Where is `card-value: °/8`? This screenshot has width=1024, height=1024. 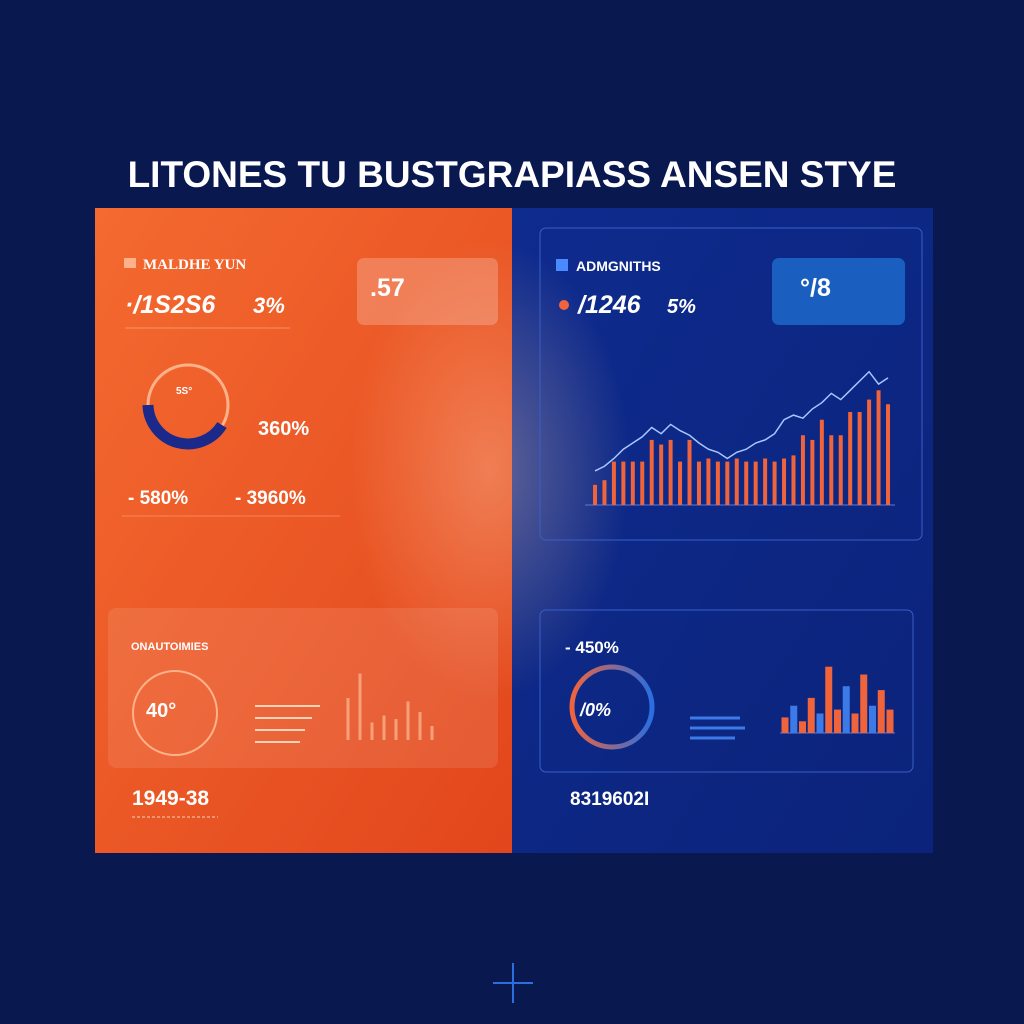 card-value: °/8 is located at coordinates (815, 288).